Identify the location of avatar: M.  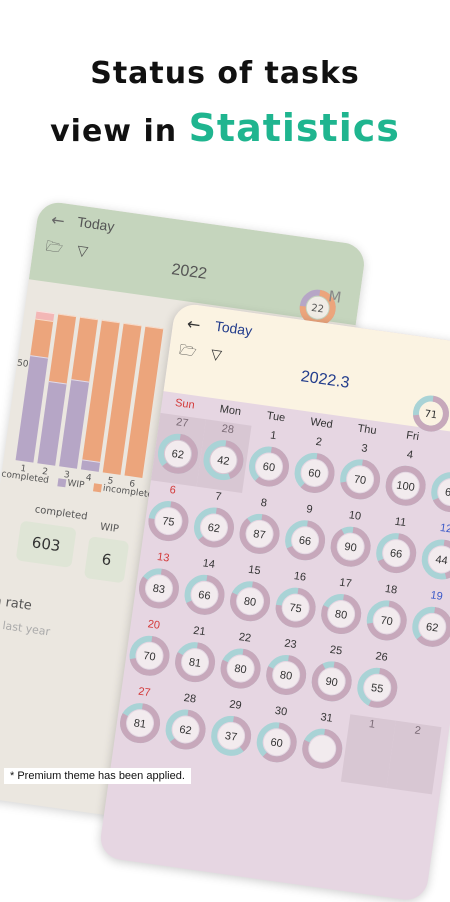
(335, 297).